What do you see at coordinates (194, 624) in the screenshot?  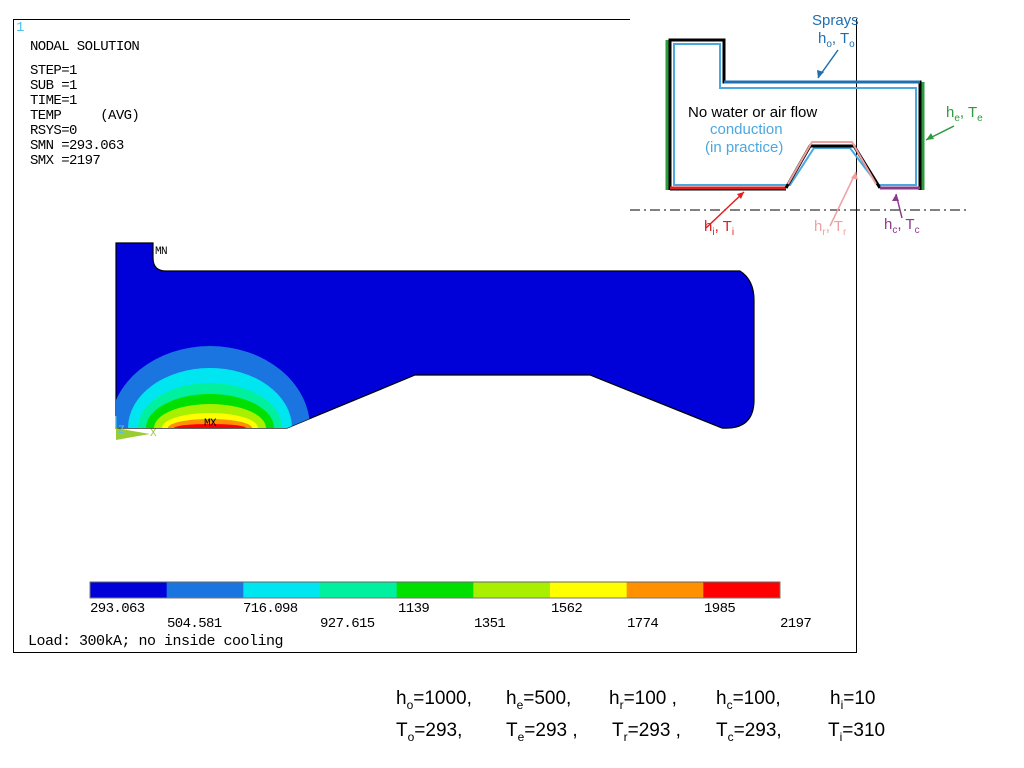 I see `colorbar-label: 504.581` at bounding box center [194, 624].